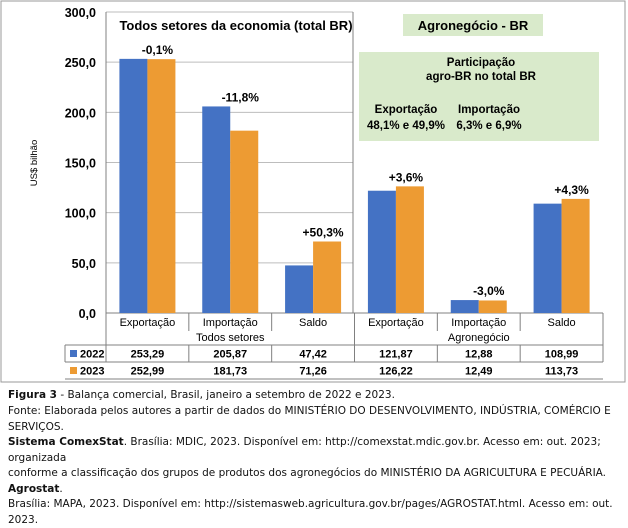 Image resolution: width=628 pixels, height=528 pixels. Describe the element at coordinates (34, 488) in the screenshot. I see `source-bold-agrostat: Agrostat` at that location.